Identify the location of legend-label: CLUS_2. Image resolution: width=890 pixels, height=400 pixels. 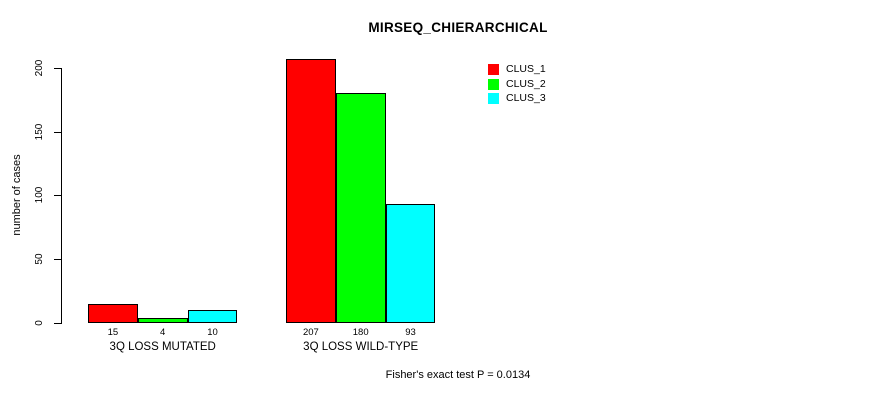
(526, 83).